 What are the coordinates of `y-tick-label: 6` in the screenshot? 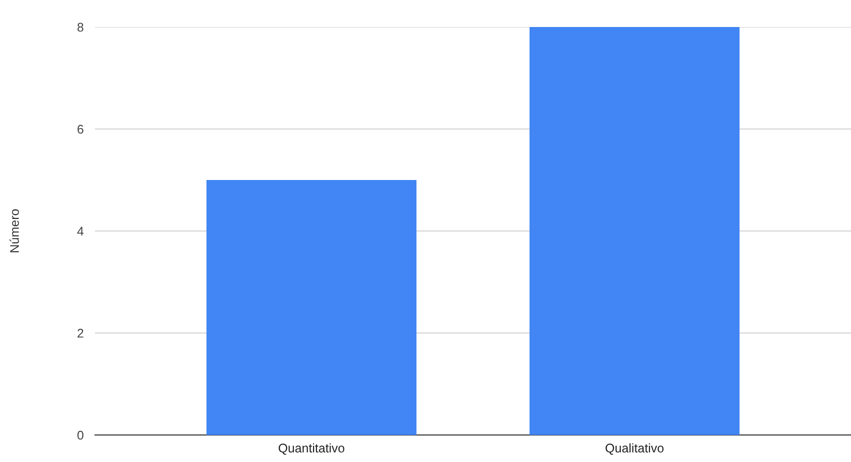 It's located at (81, 129).